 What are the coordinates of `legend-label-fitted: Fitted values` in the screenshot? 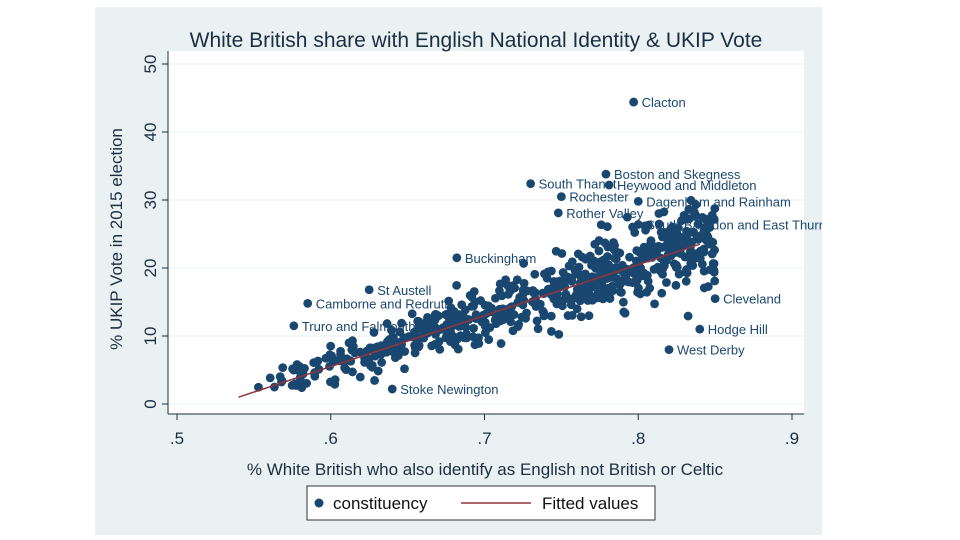 It's located at (590, 503).